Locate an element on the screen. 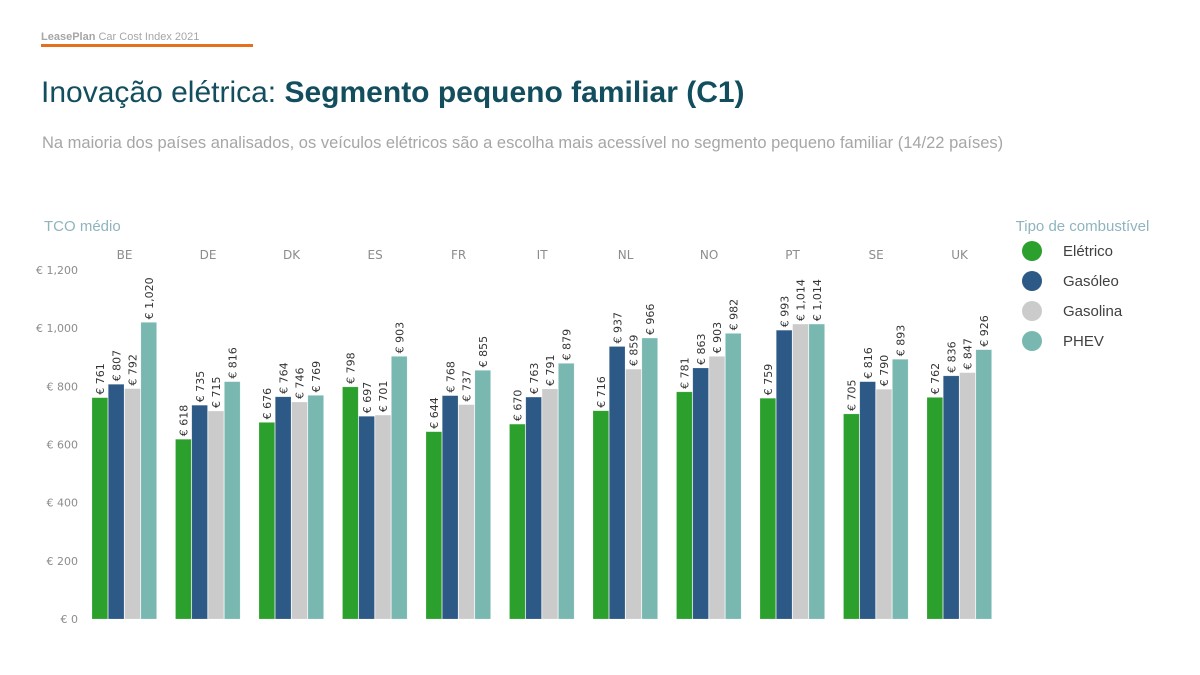 The height and width of the screenshot is (675, 1200). y-tick-label: € 1,200 is located at coordinates (57, 270).